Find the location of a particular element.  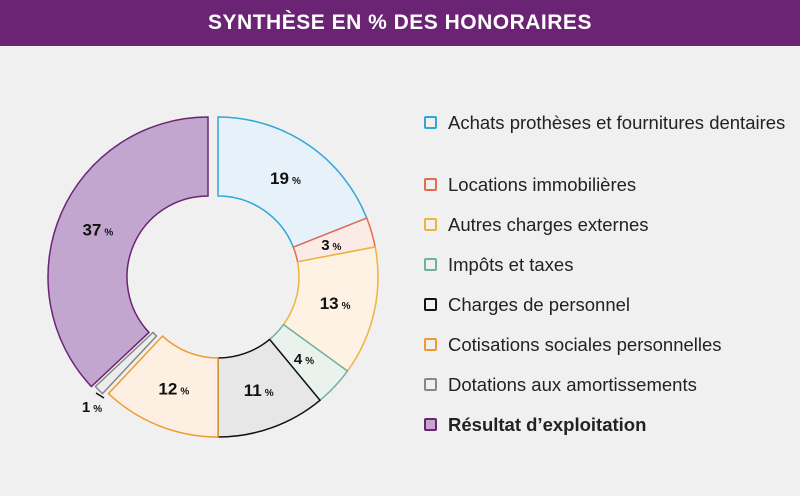

legend-label: Charges de personnel is located at coordinates (539, 304).